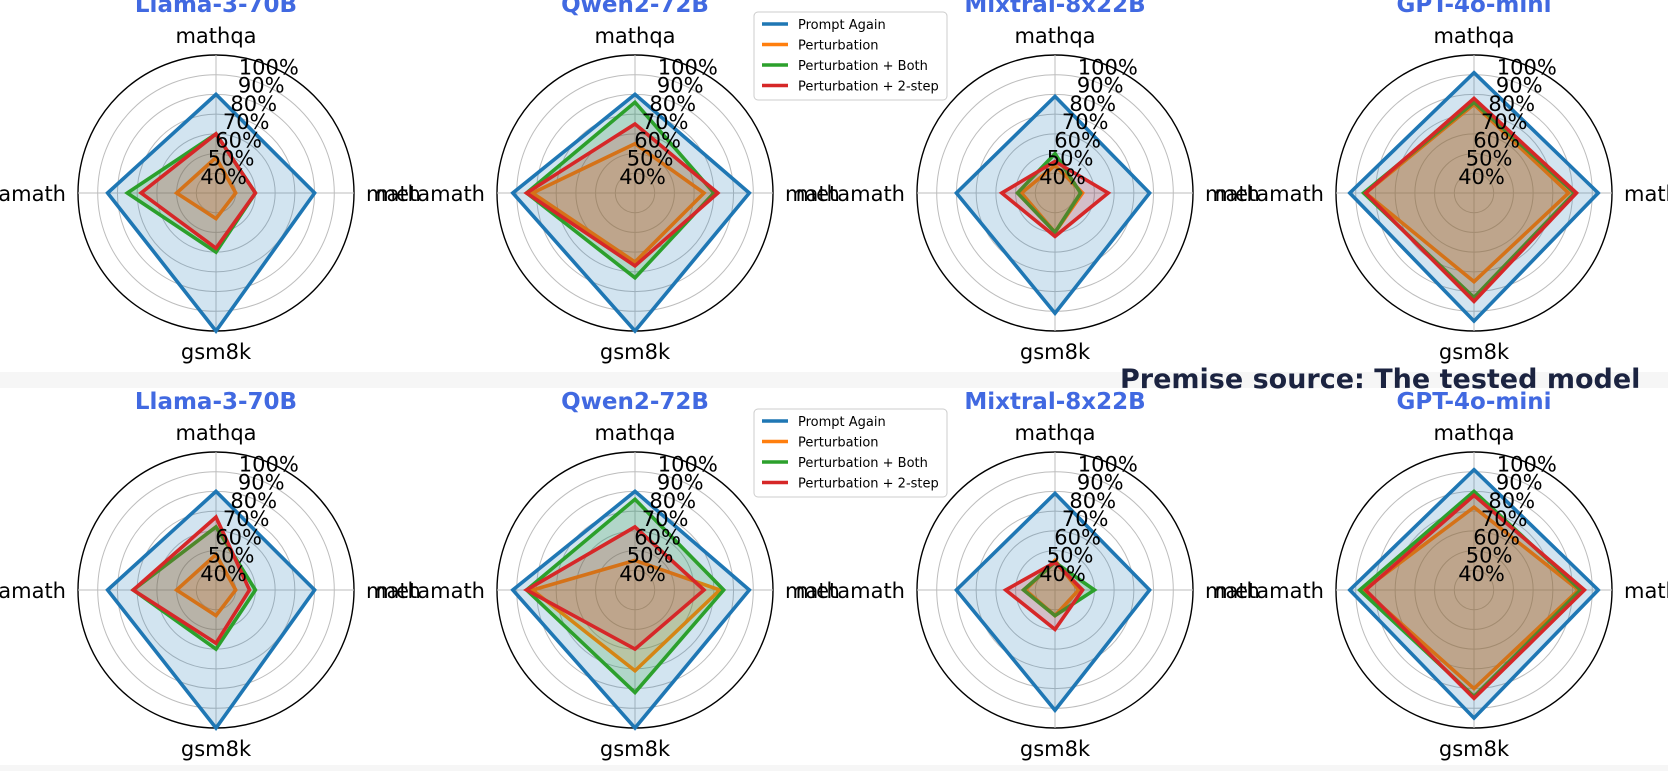  I want to click on bottom-divider, so click(834, 768).